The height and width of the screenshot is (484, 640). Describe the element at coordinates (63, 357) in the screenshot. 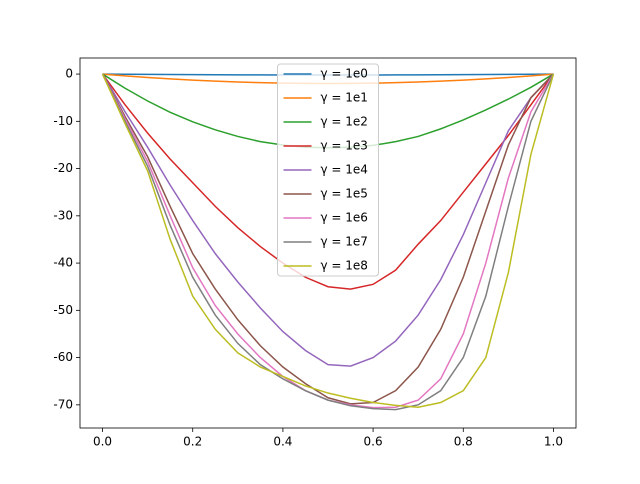

I see `y-tick-label: -60` at that location.